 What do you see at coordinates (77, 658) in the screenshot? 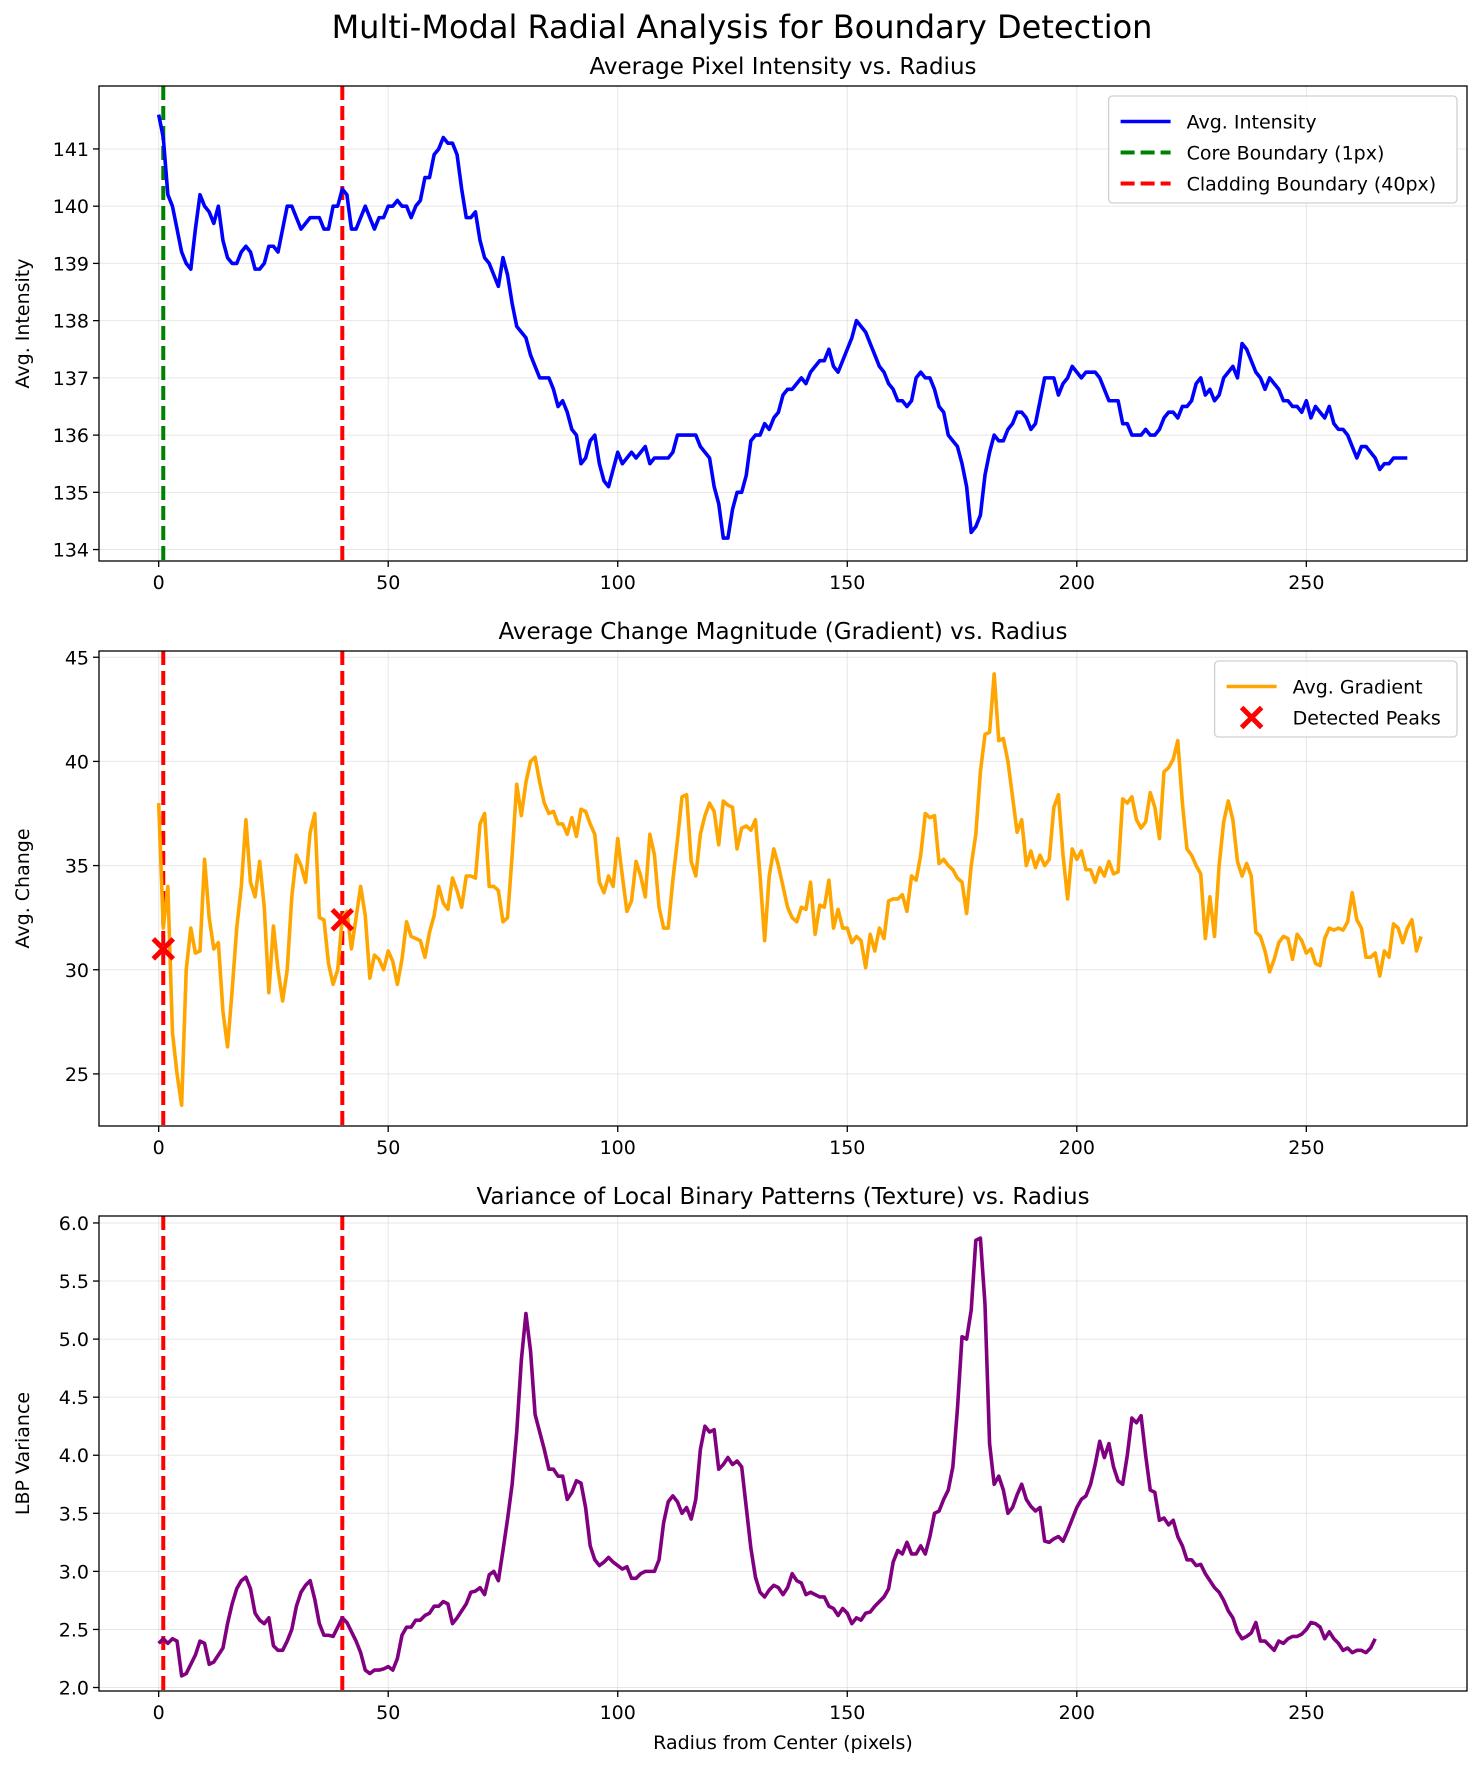
I see `y-tick-label: 45` at bounding box center [77, 658].